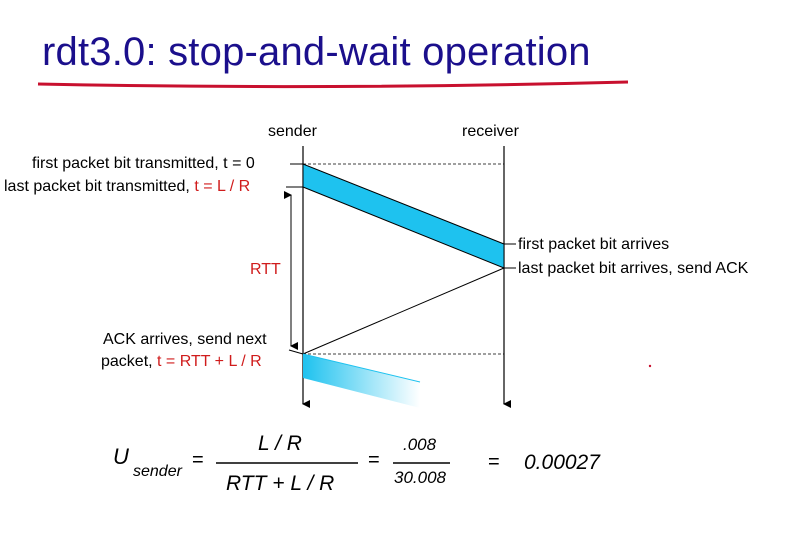 This screenshot has height=558, width=800. Describe the element at coordinates (420, 477) in the screenshot. I see `denominator-2: 30.008` at that location.